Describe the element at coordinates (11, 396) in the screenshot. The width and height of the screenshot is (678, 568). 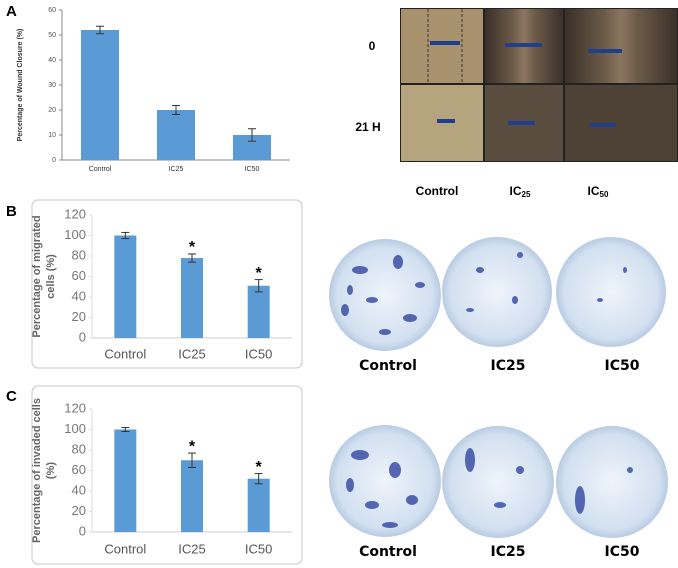
I see `panel-letter: C` at that location.